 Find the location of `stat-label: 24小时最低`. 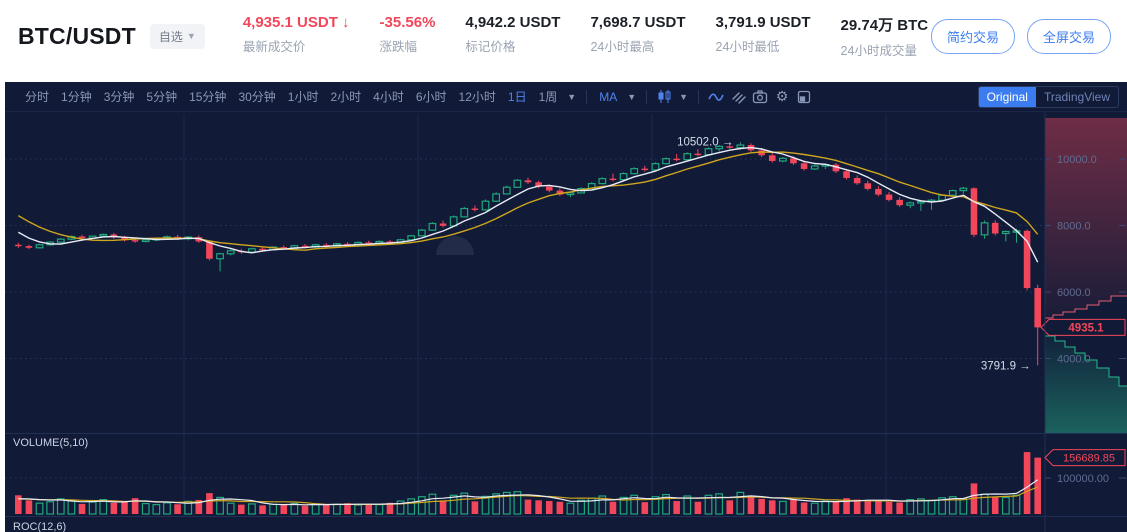

stat-label: 24小时最低 is located at coordinates (747, 46).